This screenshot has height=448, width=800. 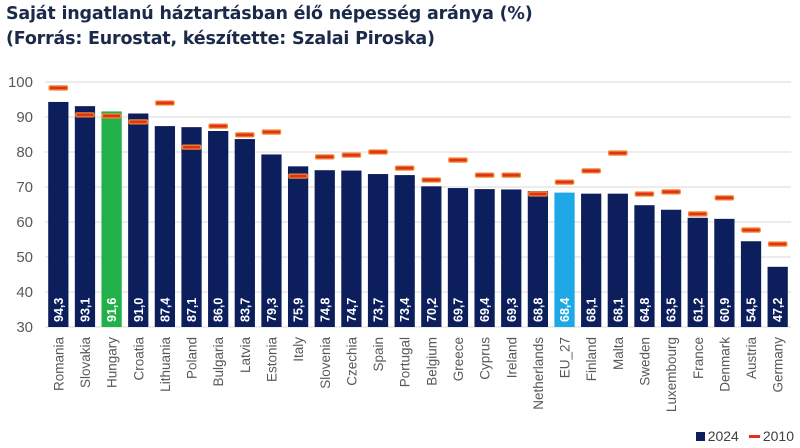 I want to click on data-label: 47,2, so click(x=778, y=310).